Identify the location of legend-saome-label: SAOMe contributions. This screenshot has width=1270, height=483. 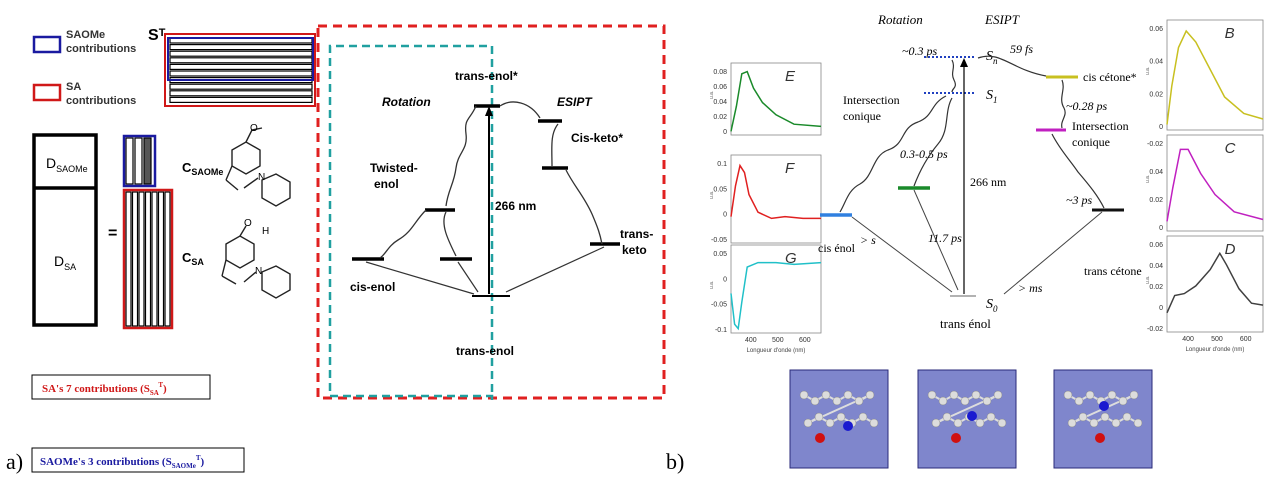
(101, 42).